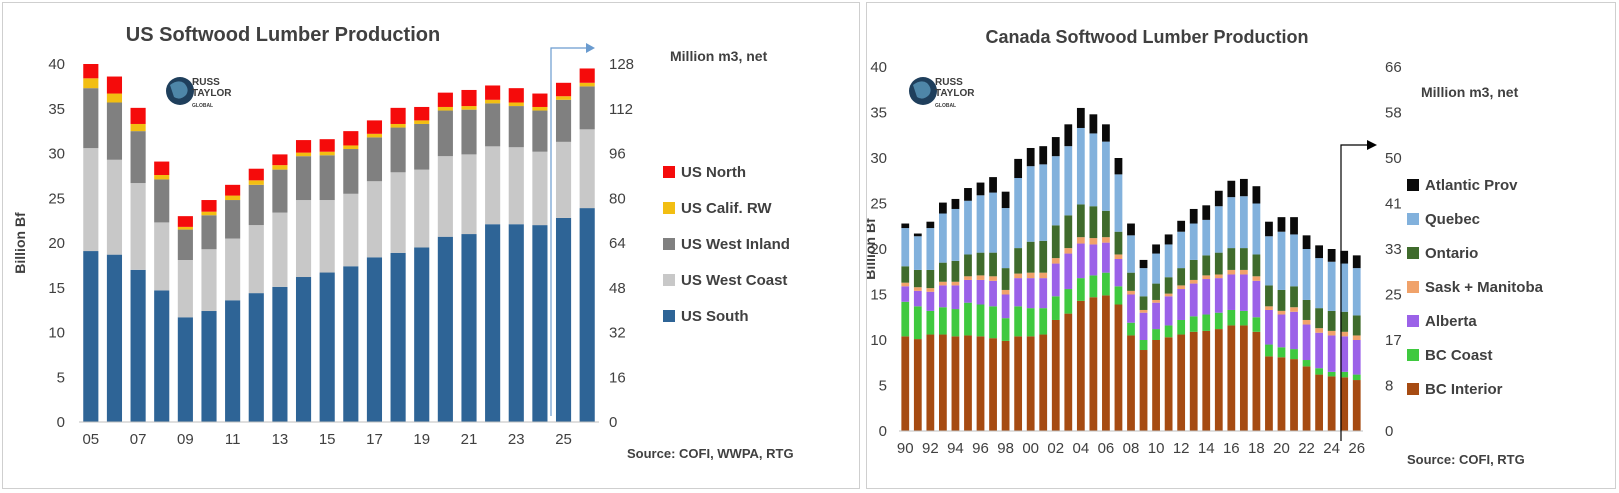 The image size is (1619, 493). I want to click on y2-tick-label: 128, so click(621, 64).